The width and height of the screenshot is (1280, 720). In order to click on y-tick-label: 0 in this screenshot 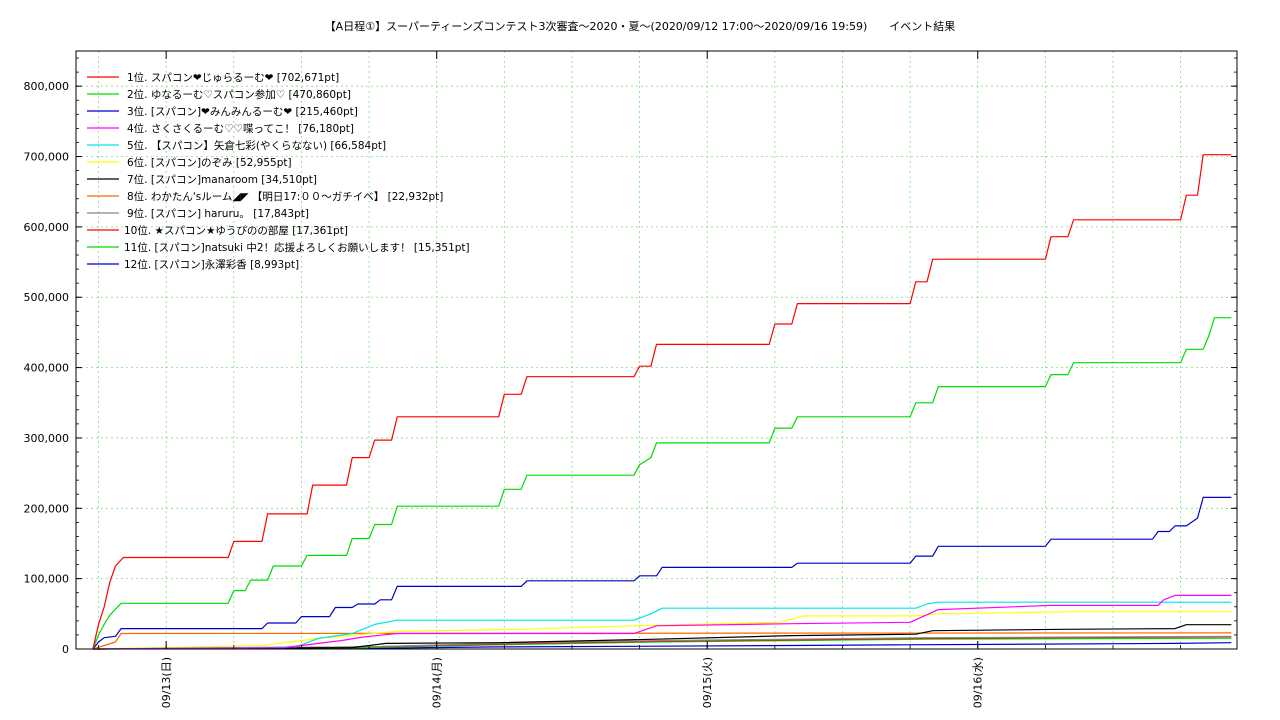, I will do `click(65, 649)`.